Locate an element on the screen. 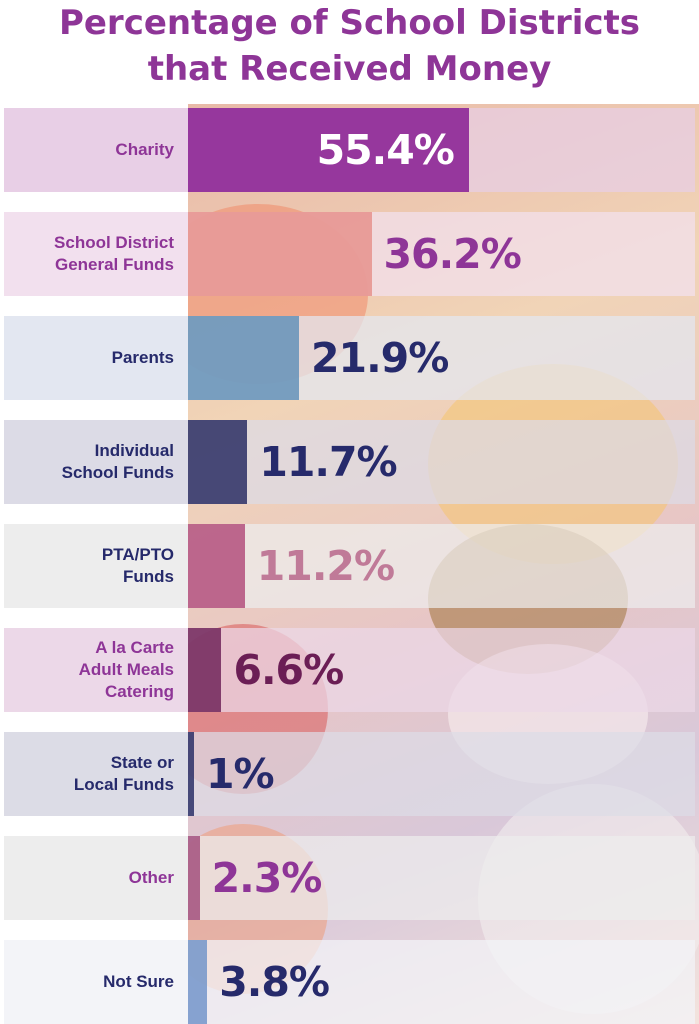 The height and width of the screenshot is (1024, 699). category-label: State or Local Funds is located at coordinates (96, 774).